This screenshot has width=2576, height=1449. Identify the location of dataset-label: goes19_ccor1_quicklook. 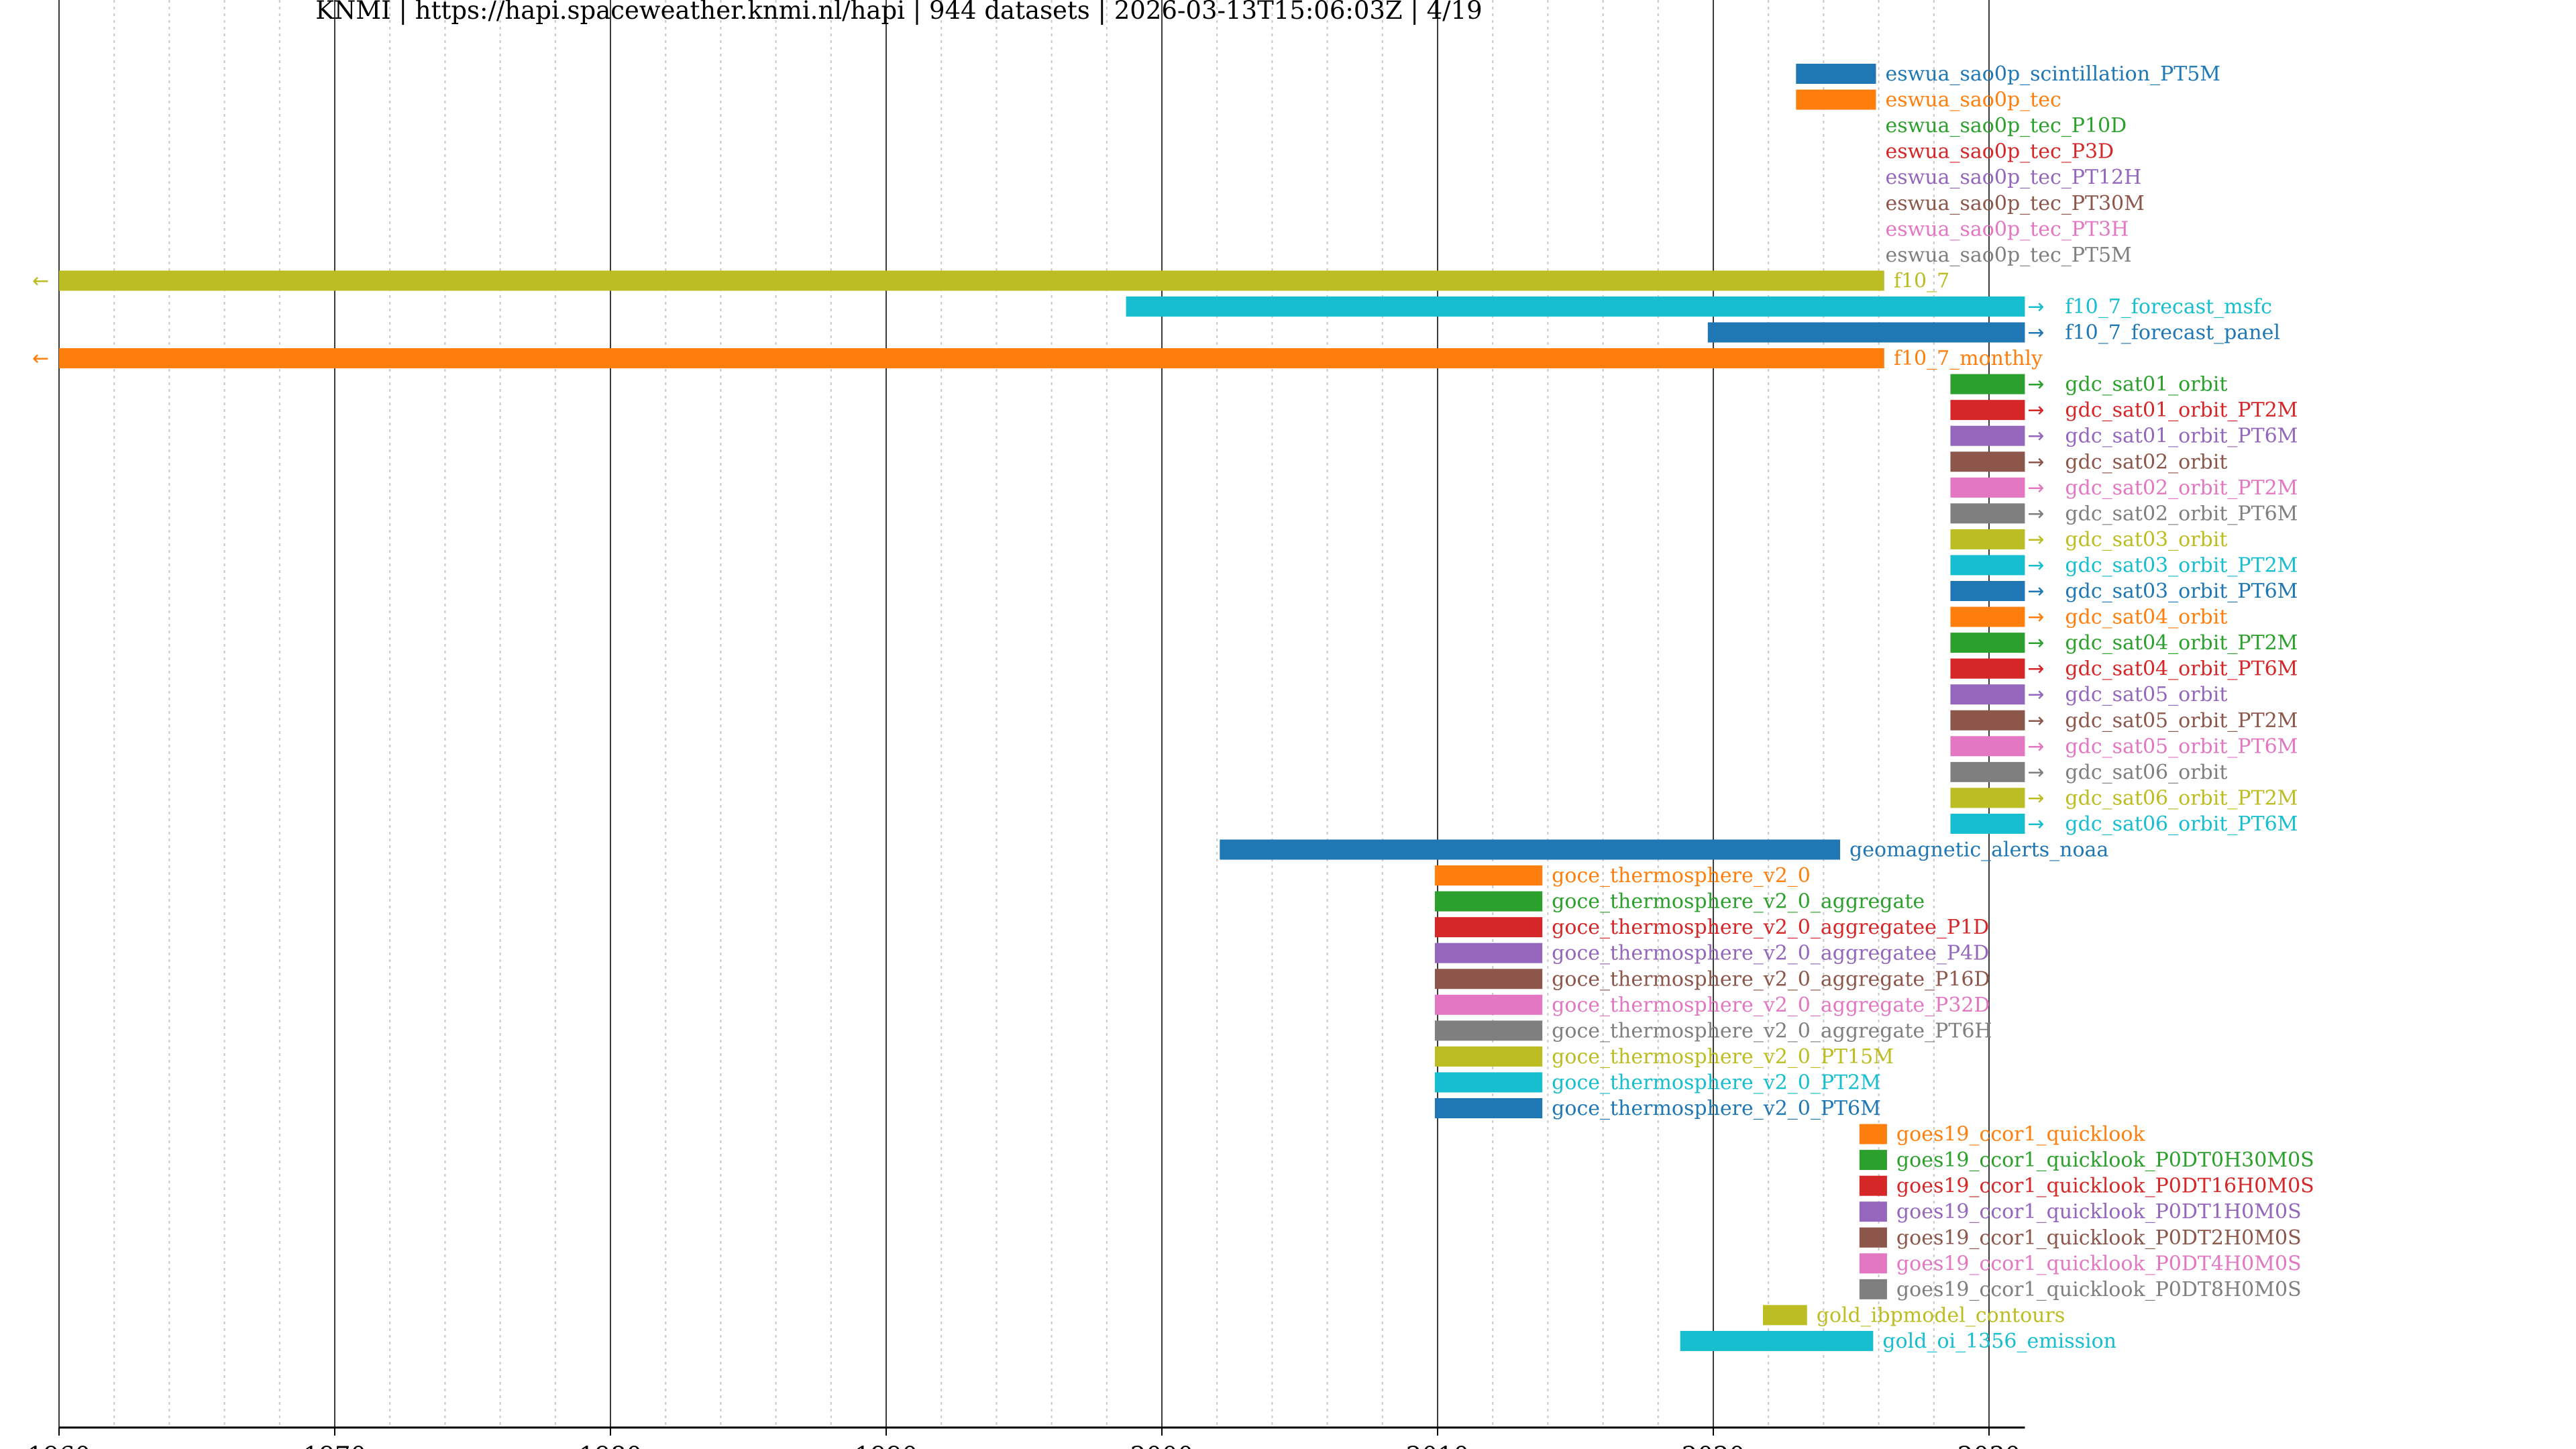
(2021, 1134).